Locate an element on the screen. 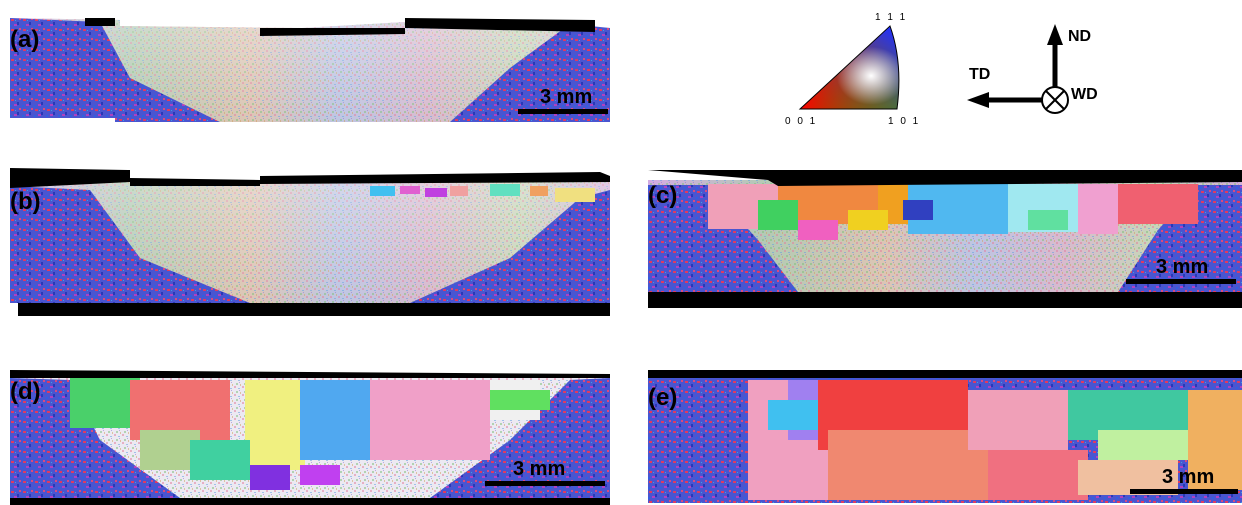 This screenshot has height=505, width=1242. ebsd-map-b is located at coordinates (310, 242).